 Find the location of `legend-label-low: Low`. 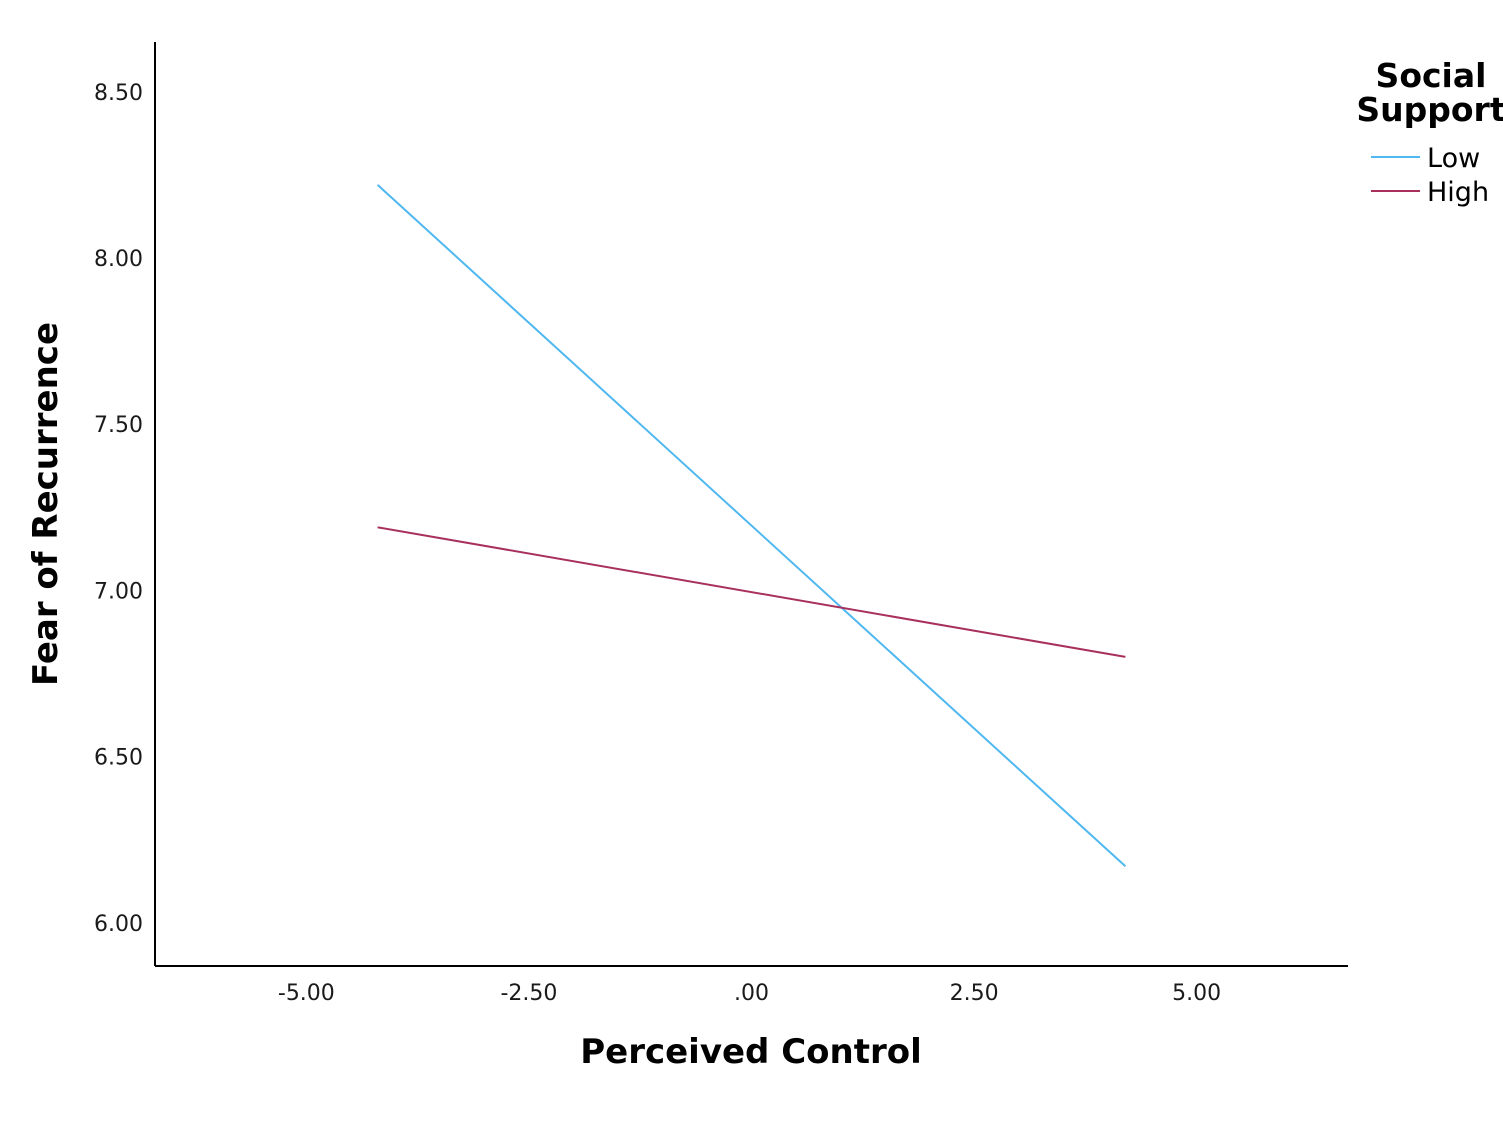

legend-label-low: Low is located at coordinates (1453, 158).